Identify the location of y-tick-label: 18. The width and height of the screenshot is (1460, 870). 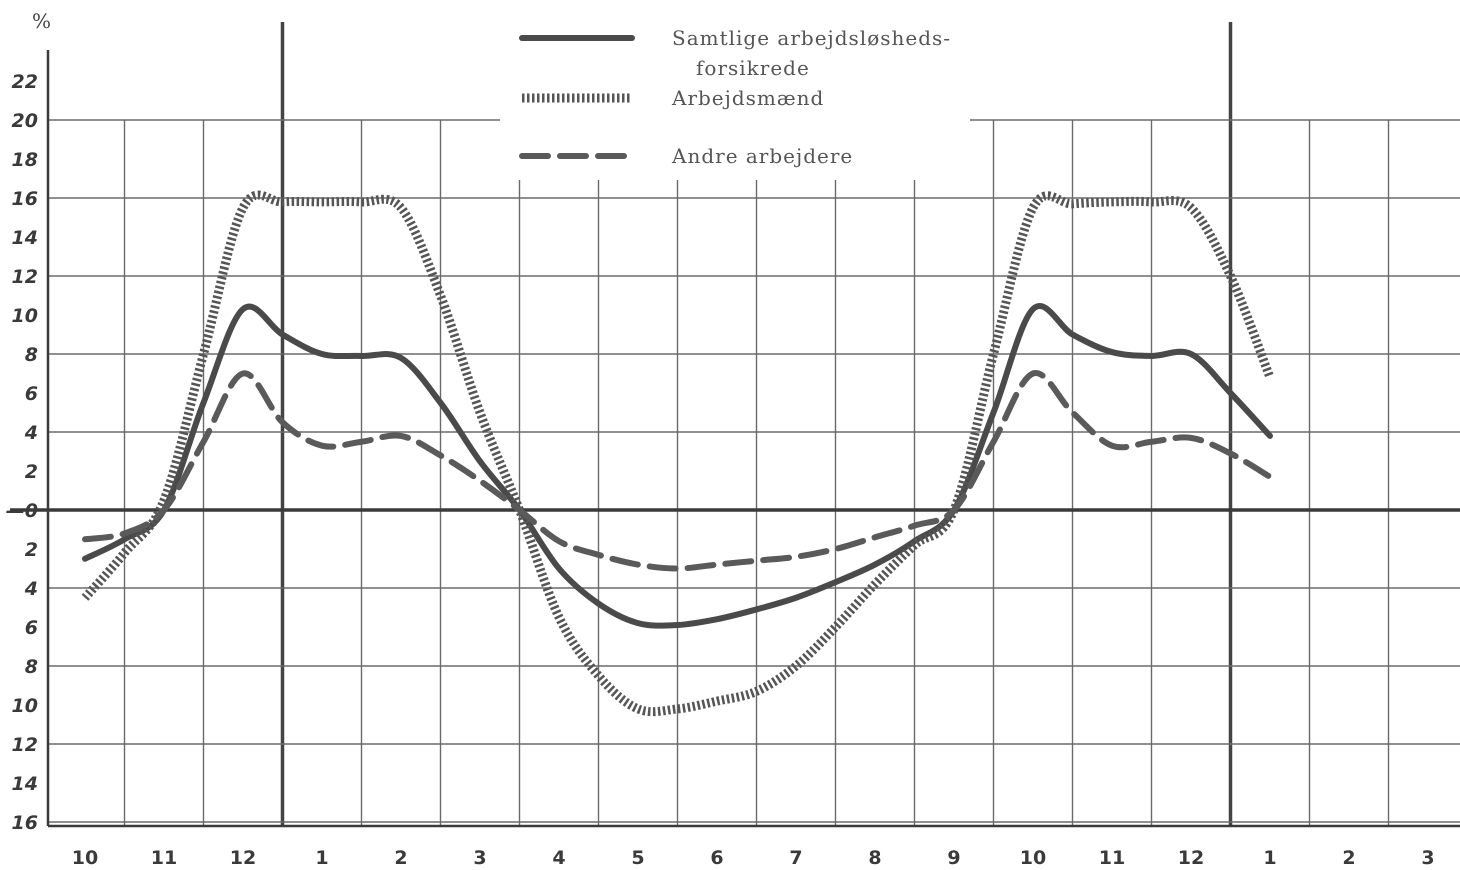
(25, 160).